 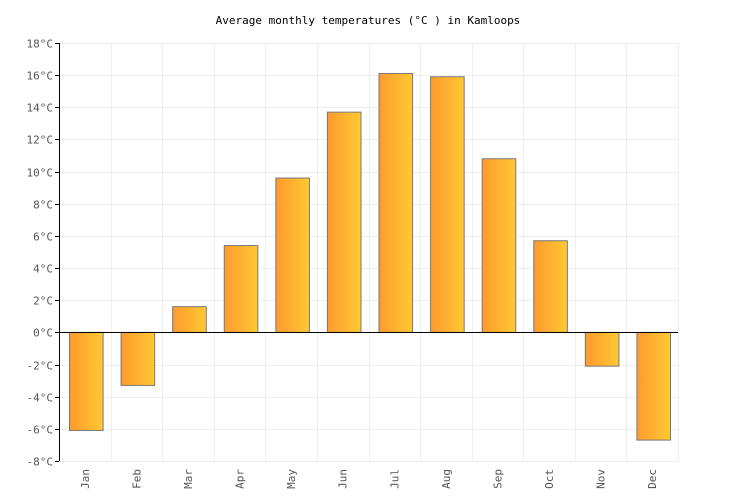 What do you see at coordinates (550, 286) in the screenshot?
I see `bar-oct` at bounding box center [550, 286].